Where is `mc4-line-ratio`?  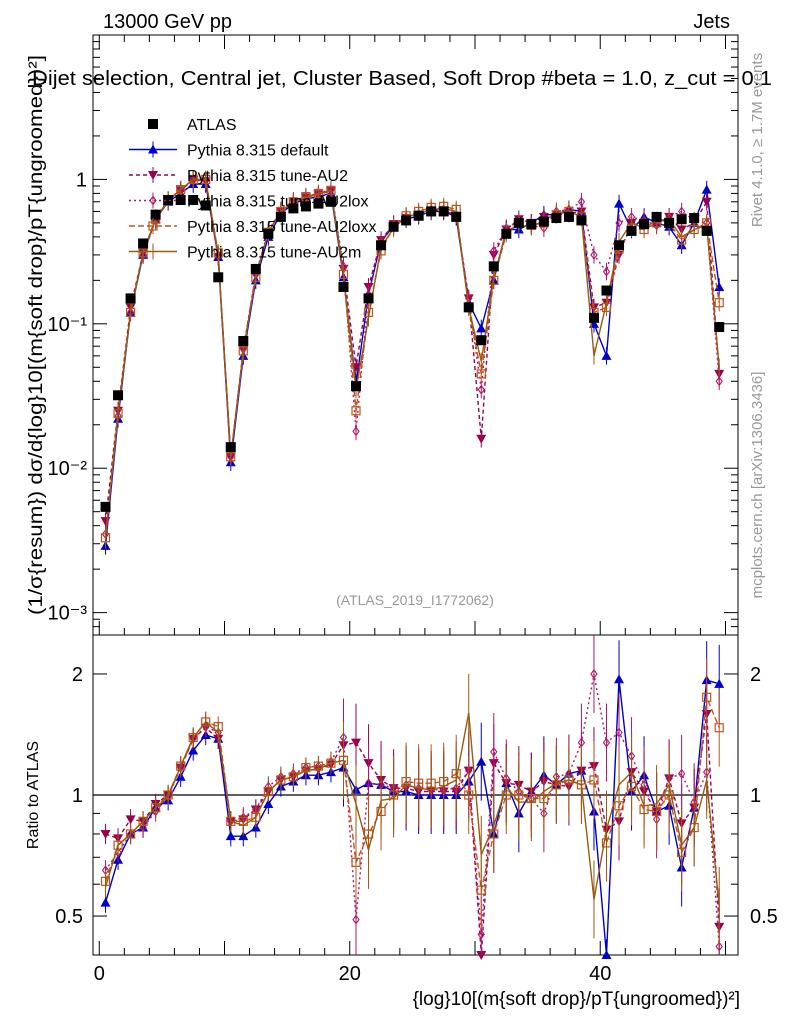 mc4-line-ratio is located at coordinates (412, 794).